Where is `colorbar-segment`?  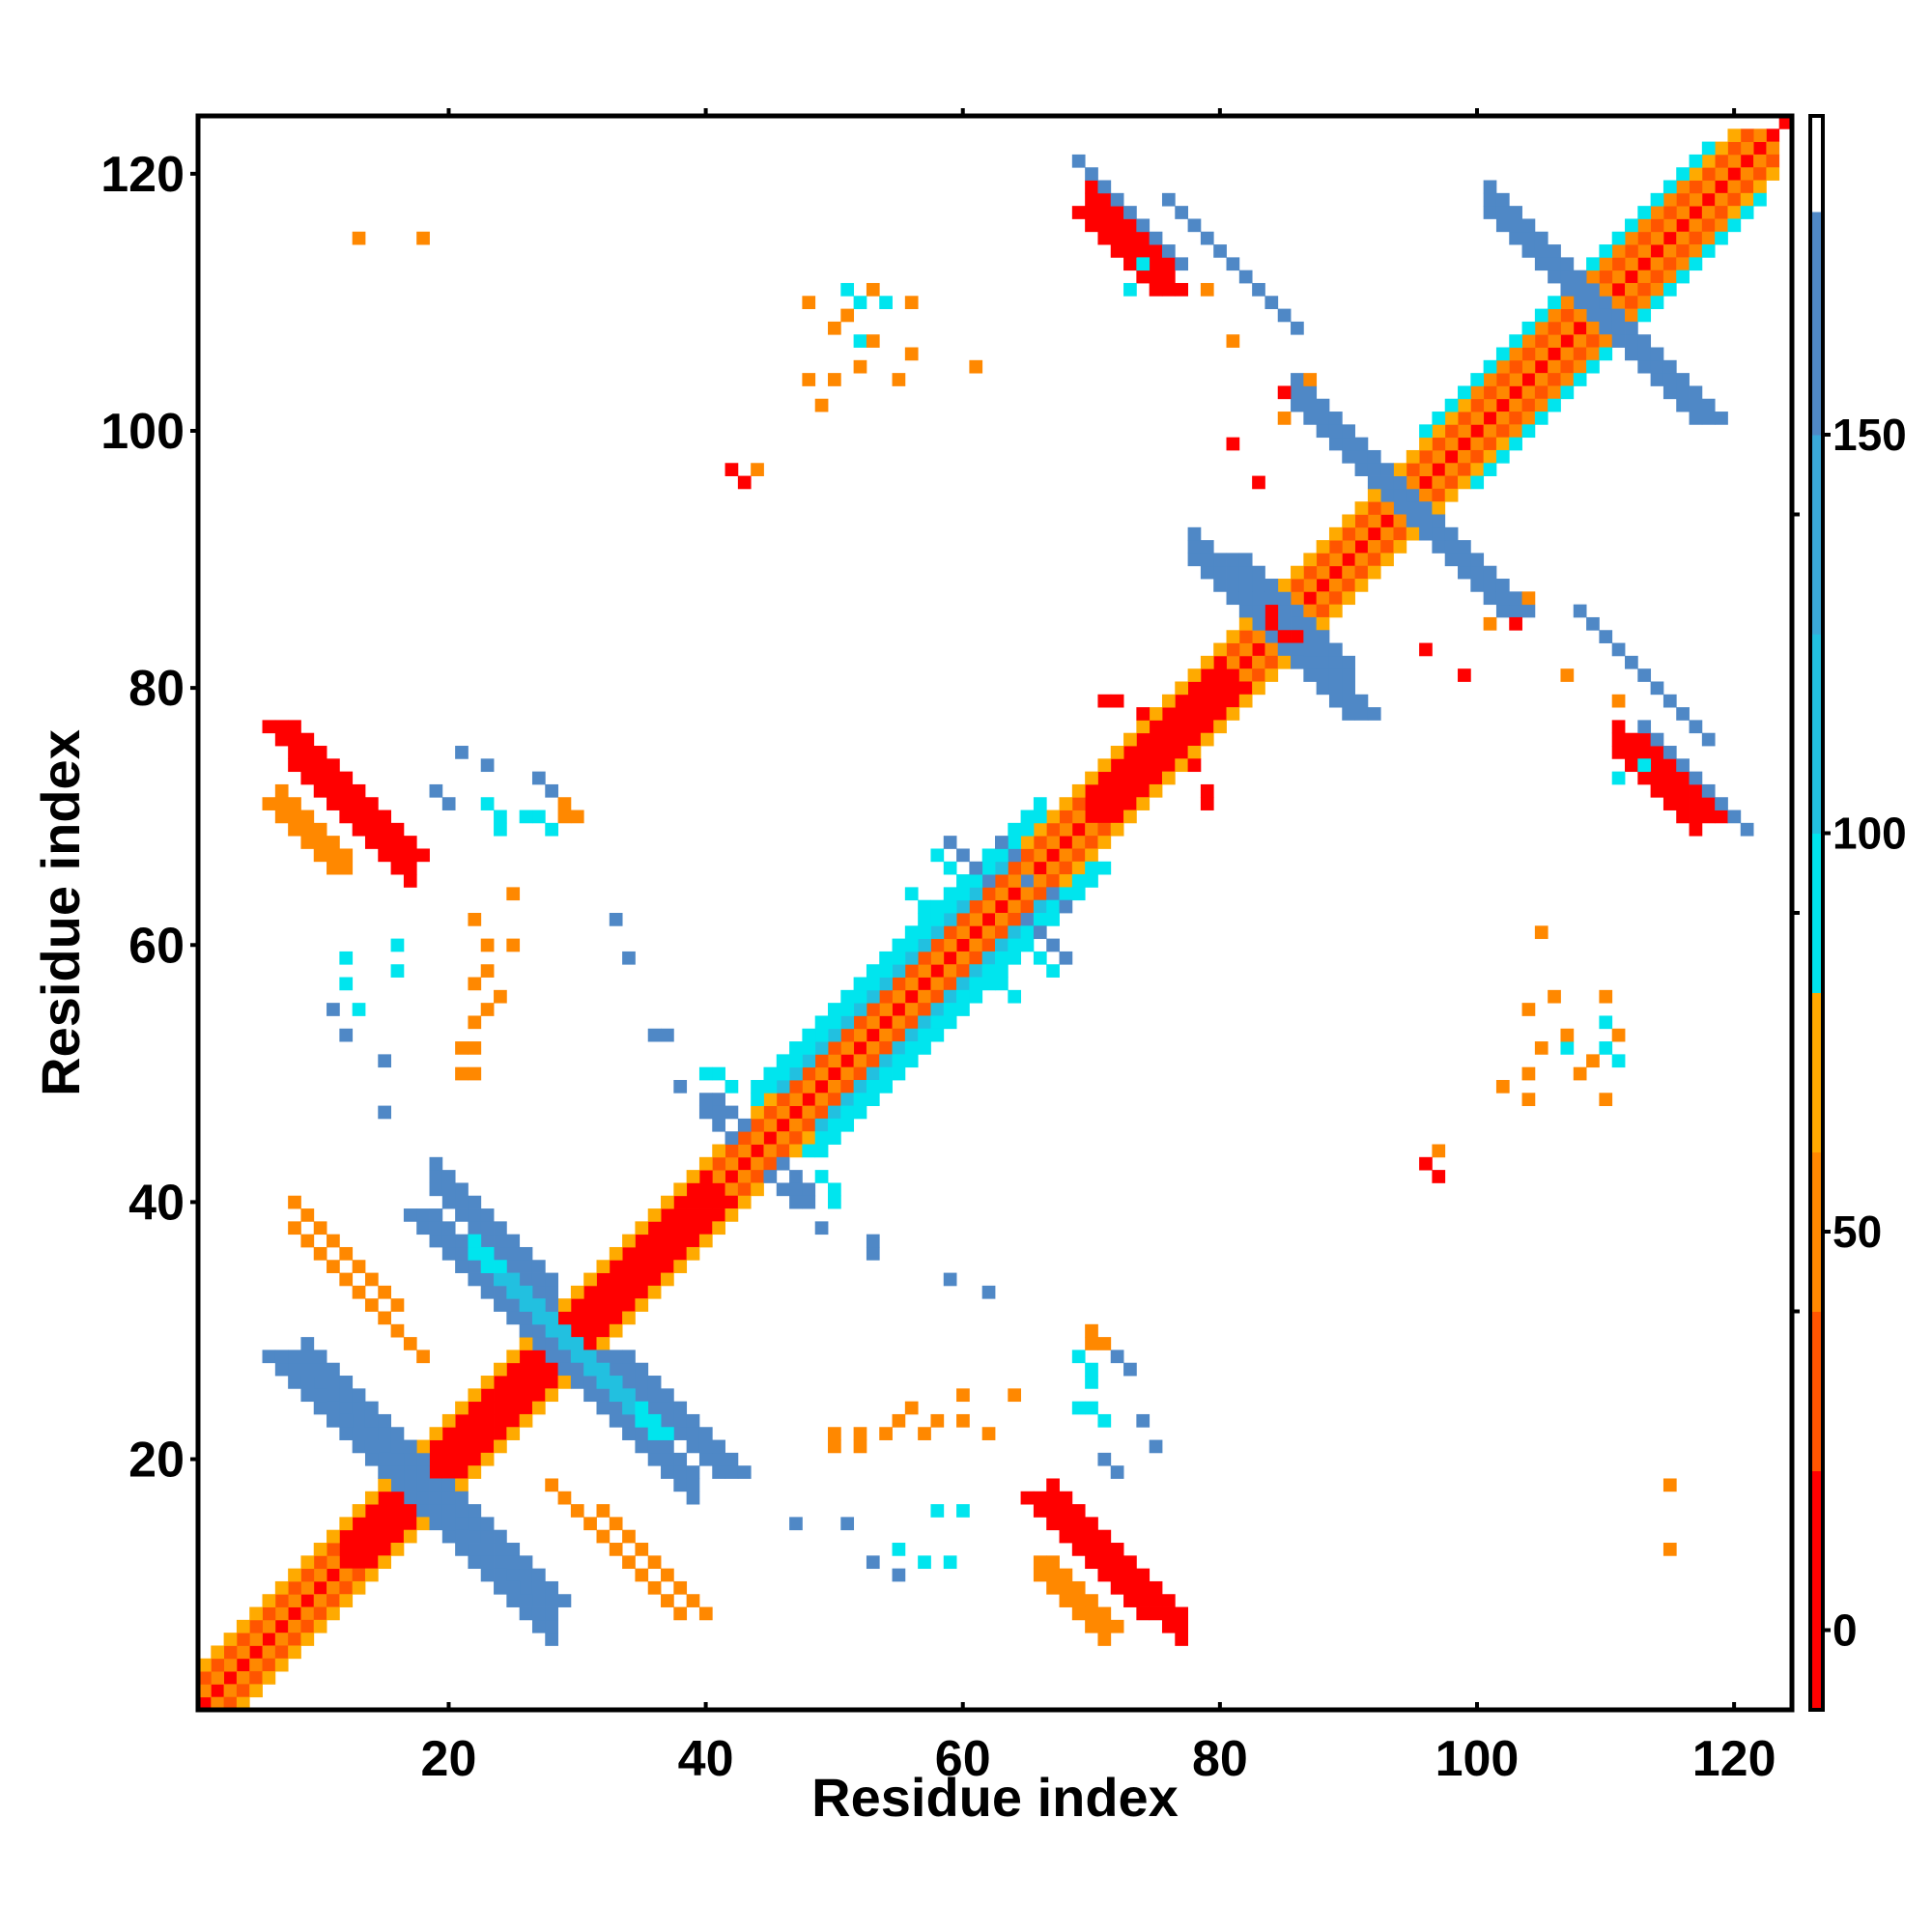 colorbar-segment is located at coordinates (1816, 164).